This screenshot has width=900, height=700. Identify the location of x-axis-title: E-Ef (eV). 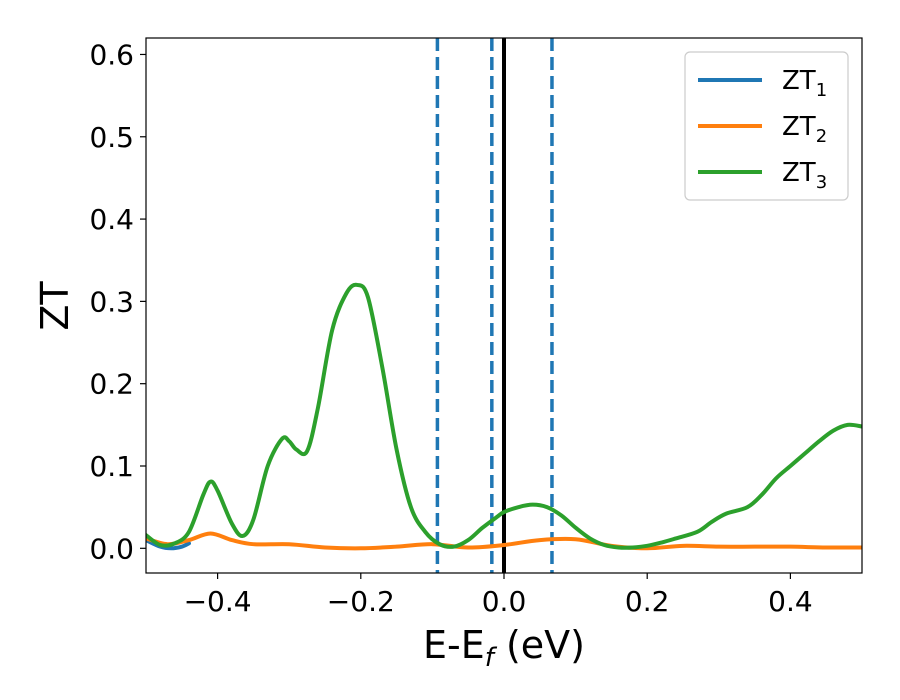
(504, 648).